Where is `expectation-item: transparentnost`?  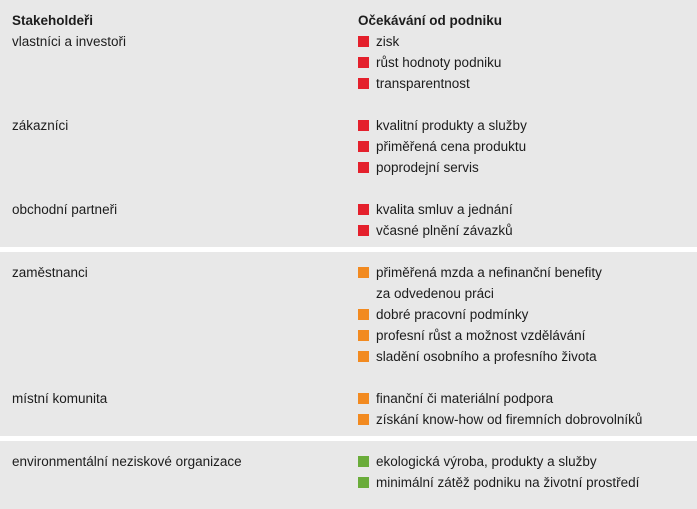 expectation-item: transparentnost is located at coordinates (423, 83).